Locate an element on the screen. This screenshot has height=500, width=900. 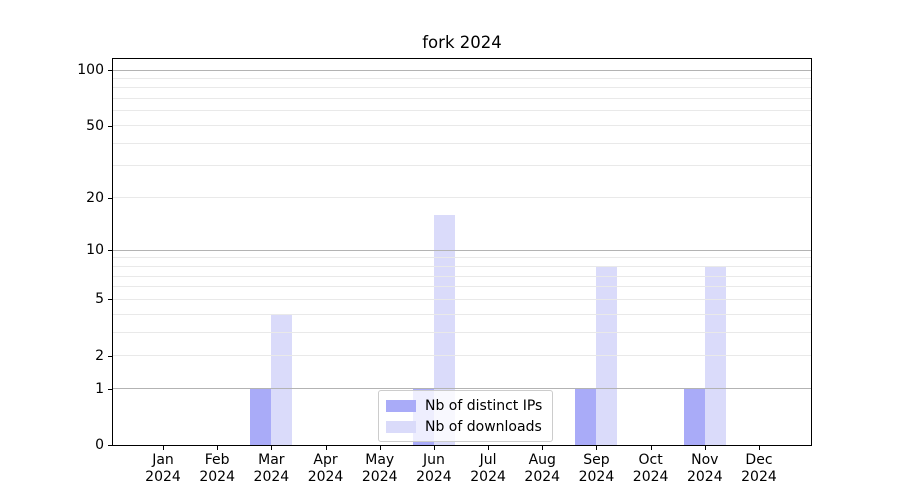
x-tick-label-mar: Mar 2024 is located at coordinates (271, 468).